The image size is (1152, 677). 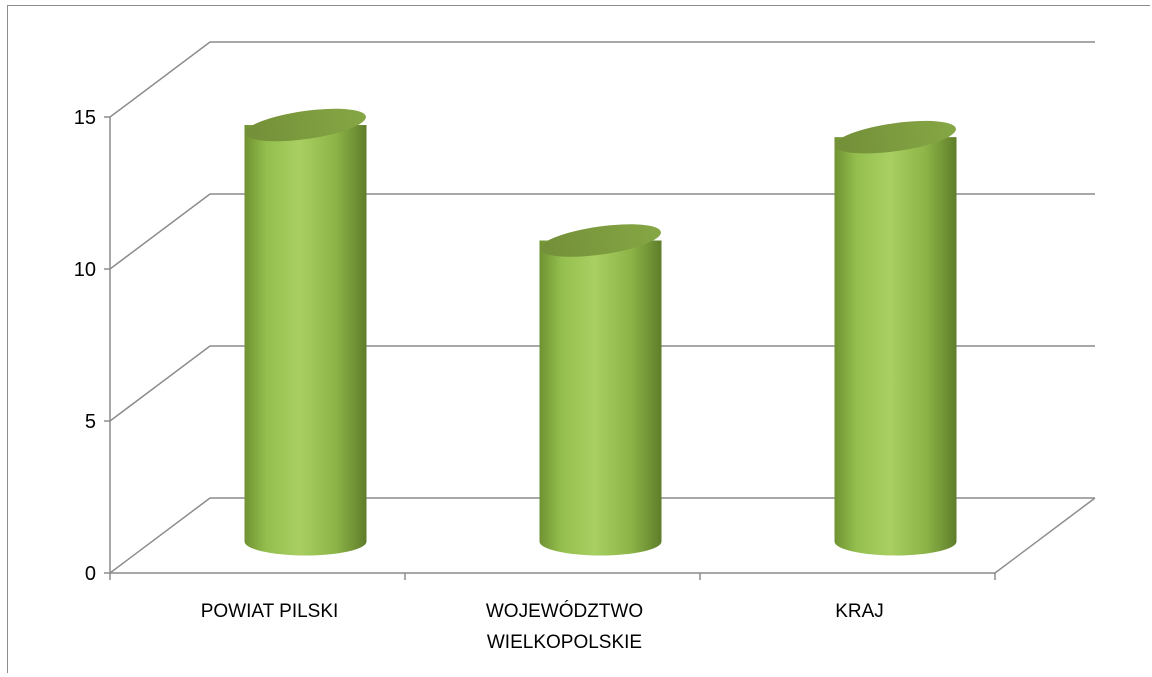 What do you see at coordinates (1045, 535) in the screenshot?
I see `floor-edge` at bounding box center [1045, 535].